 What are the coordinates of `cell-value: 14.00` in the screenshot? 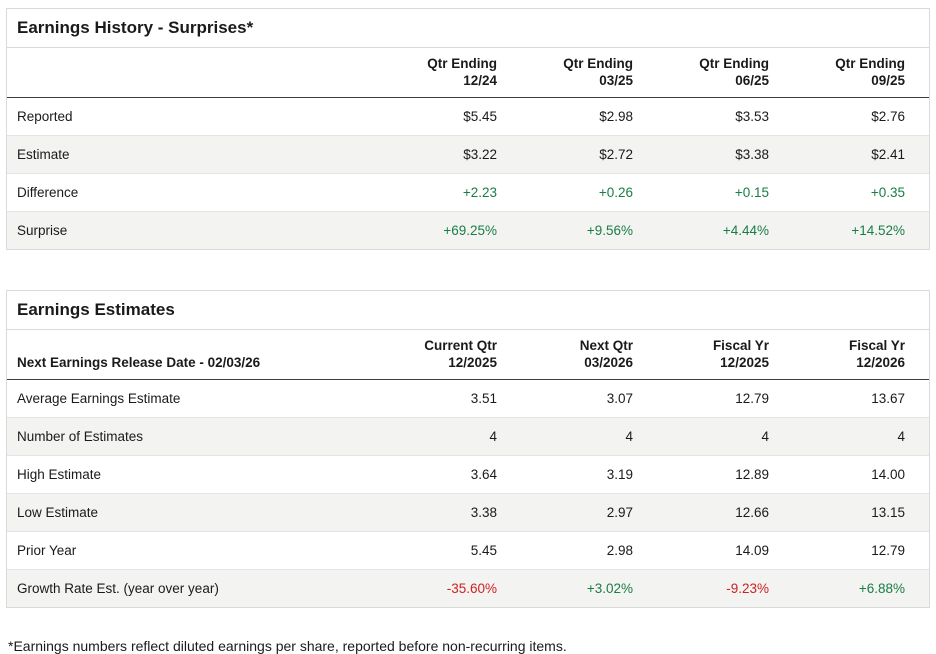 It's located at (860, 474).